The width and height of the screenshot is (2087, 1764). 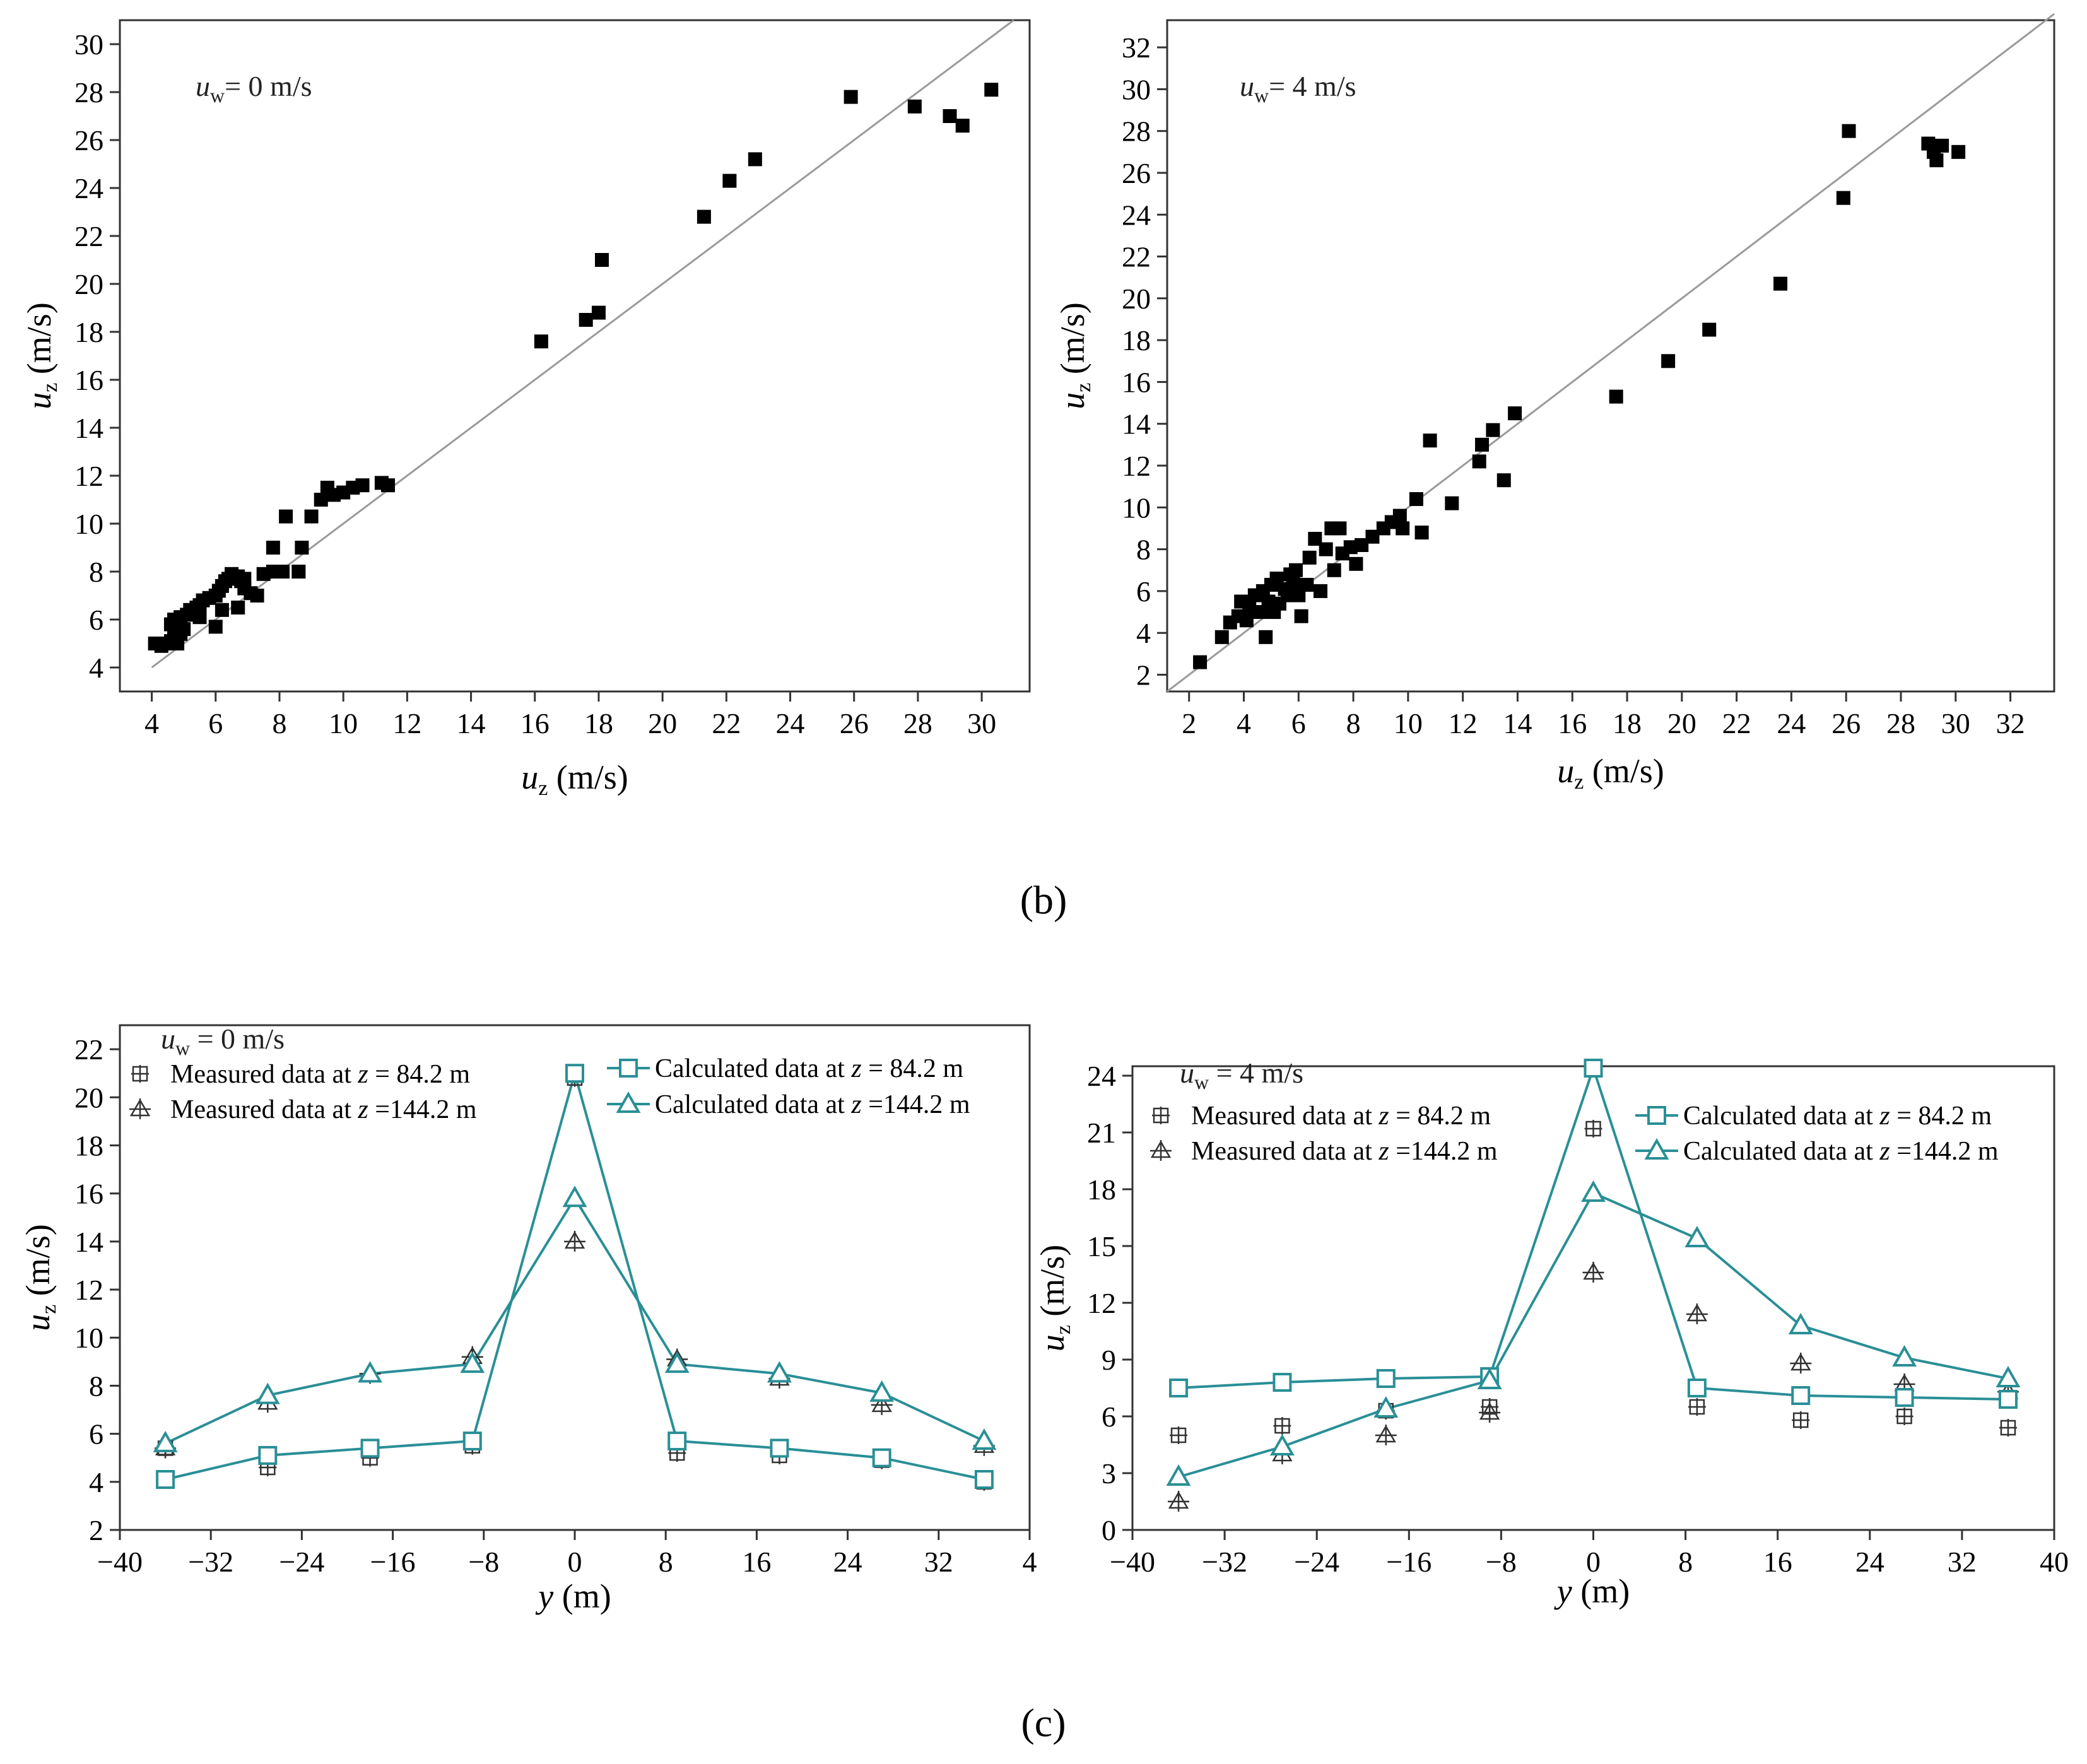 I want to click on y-tick-label: 16, so click(x=88, y=380).